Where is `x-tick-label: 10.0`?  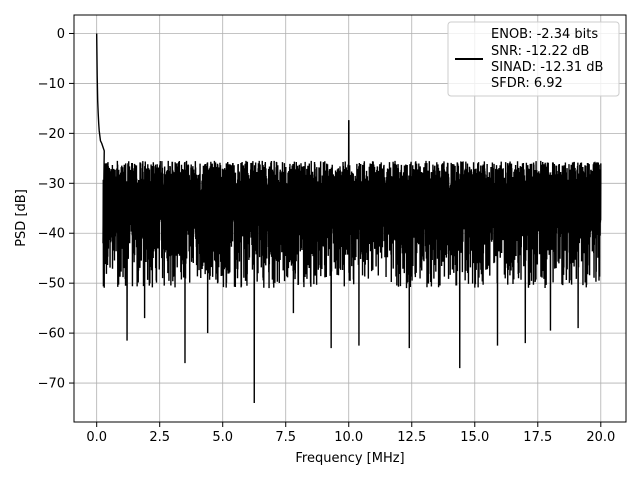
x-tick-label: 10.0 is located at coordinates (348, 437).